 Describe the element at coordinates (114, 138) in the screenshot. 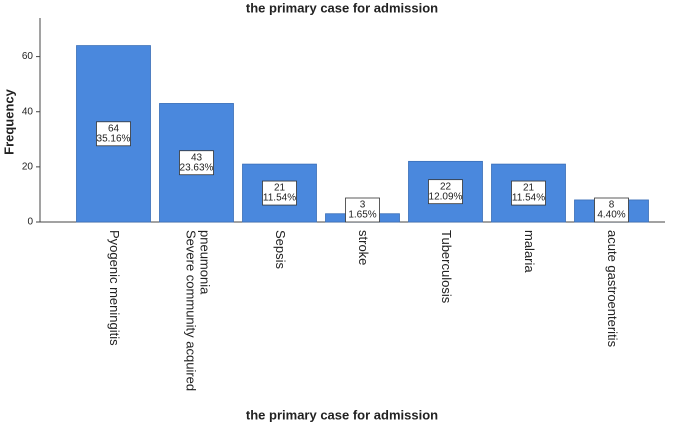

I see `percent-label: 35.16%` at that location.